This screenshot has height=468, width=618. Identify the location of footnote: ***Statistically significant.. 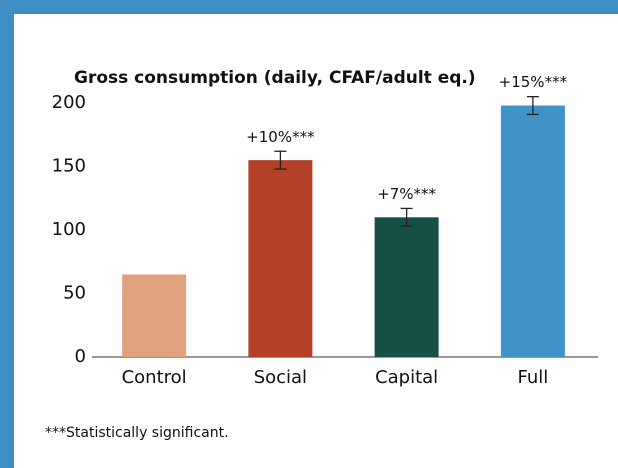
(137, 433).